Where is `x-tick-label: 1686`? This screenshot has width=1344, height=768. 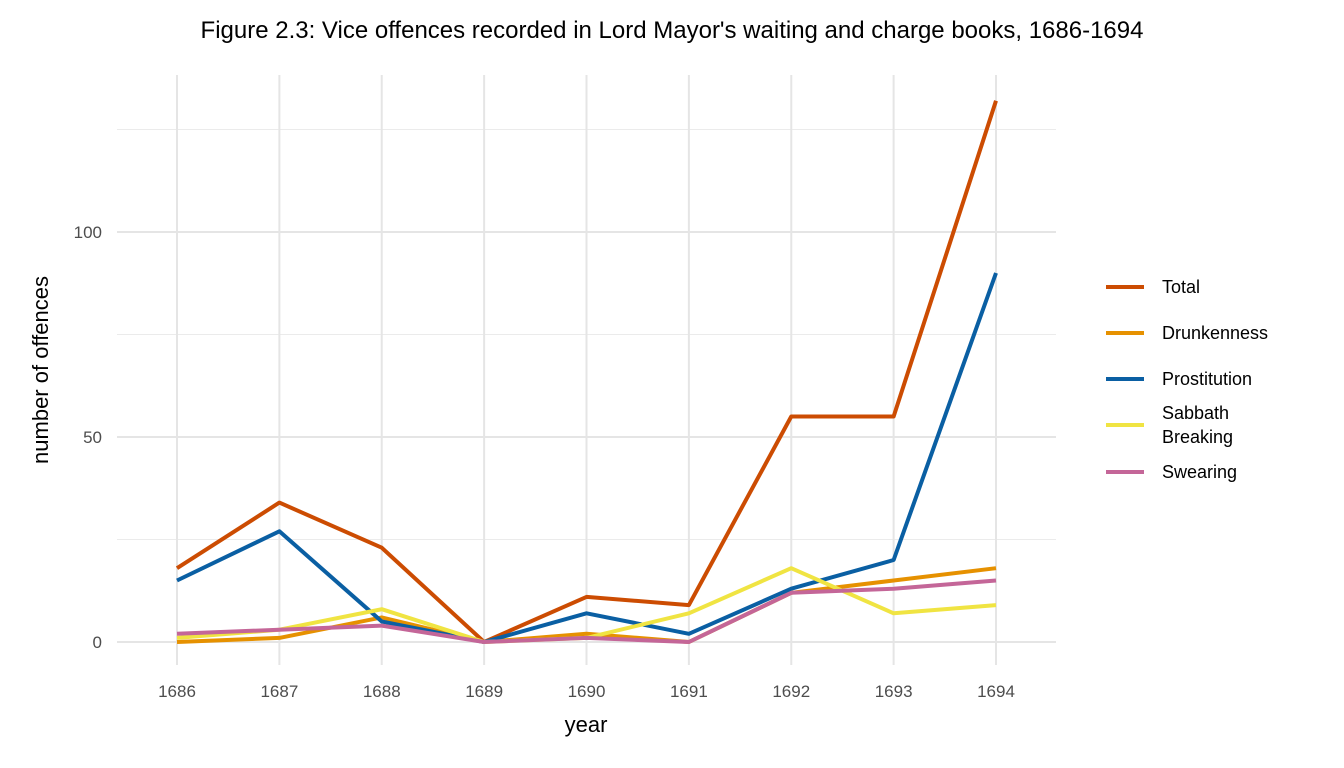 x-tick-label: 1686 is located at coordinates (177, 691).